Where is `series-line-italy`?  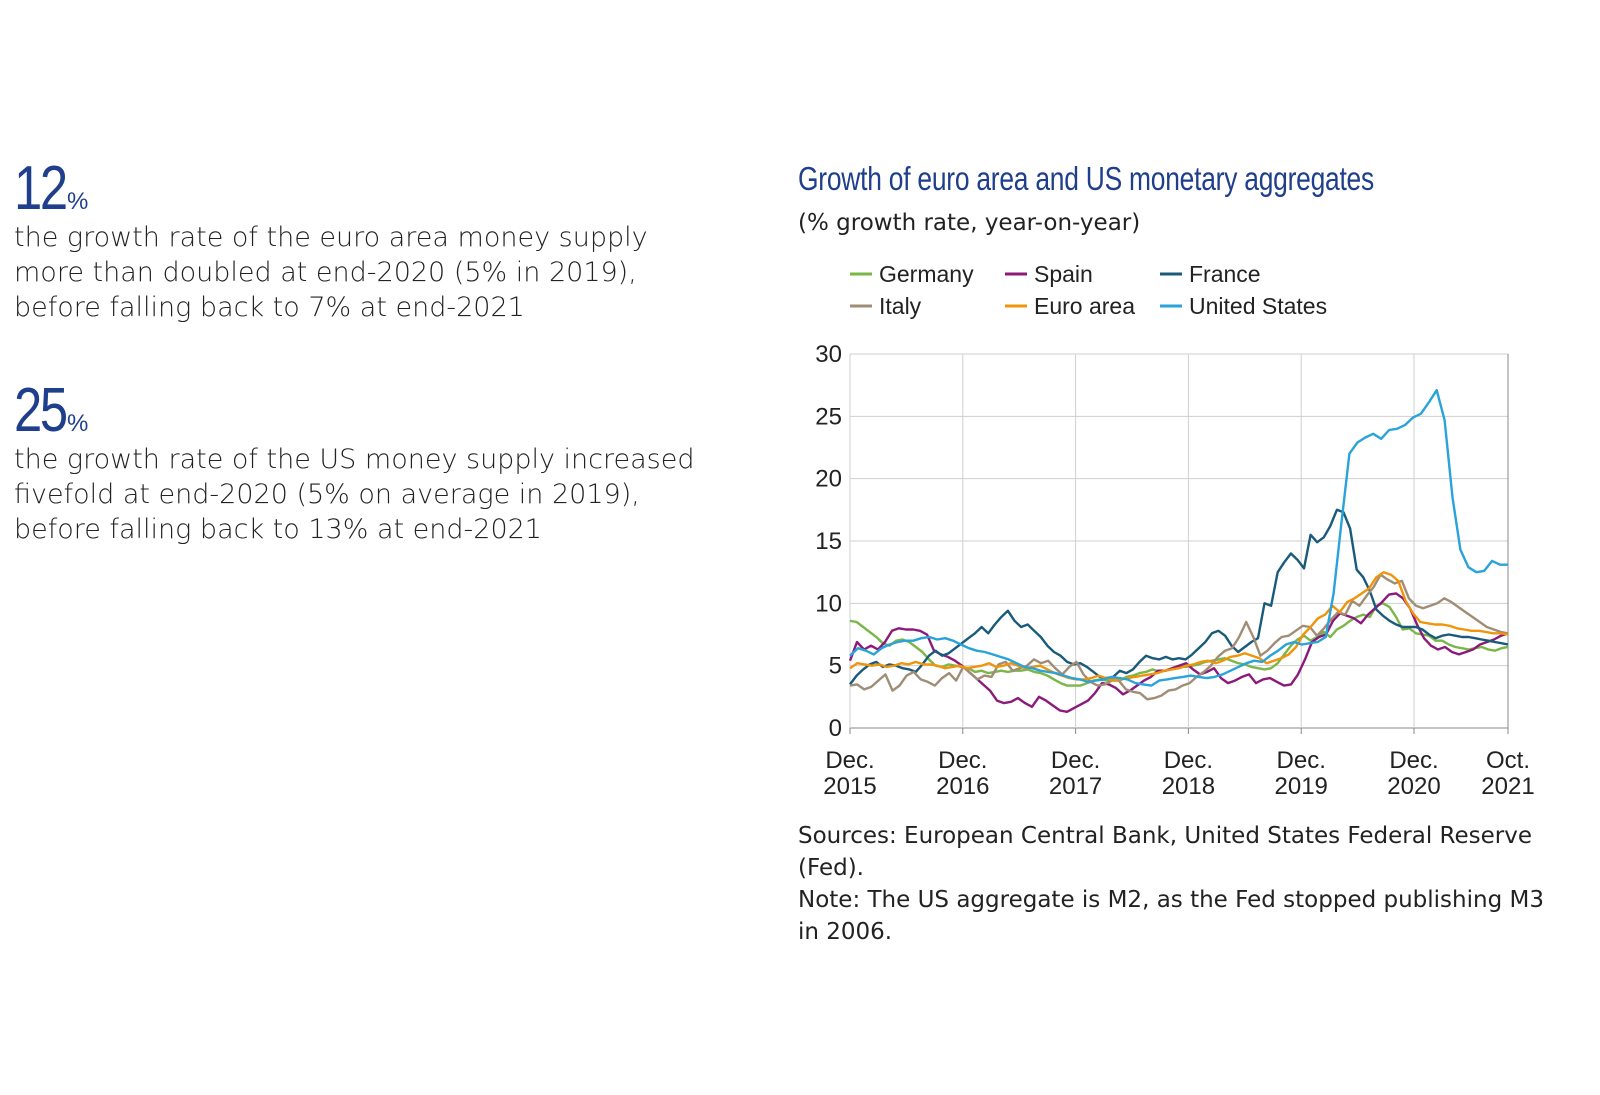
series-line-italy is located at coordinates (1179, 637).